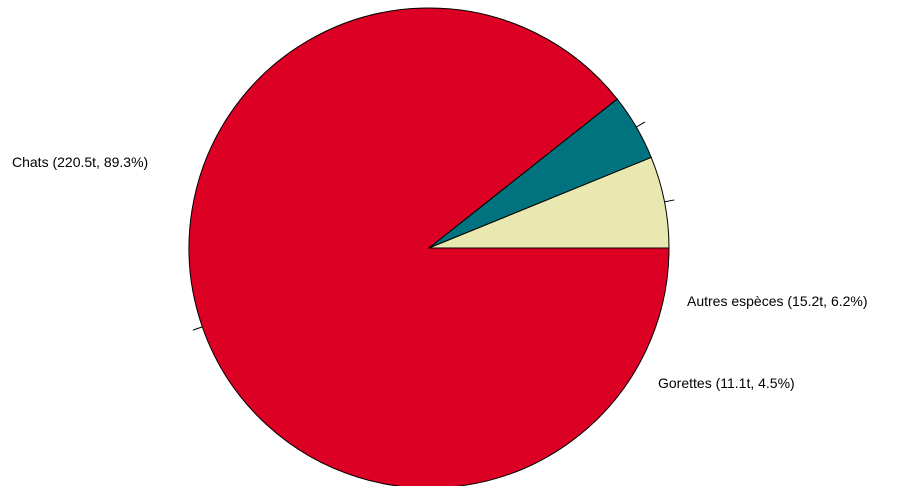 This screenshot has height=486, width=916. What do you see at coordinates (80, 162) in the screenshot?
I see `slice-label-chats: Chats (220.5t, 89.3%)` at bounding box center [80, 162].